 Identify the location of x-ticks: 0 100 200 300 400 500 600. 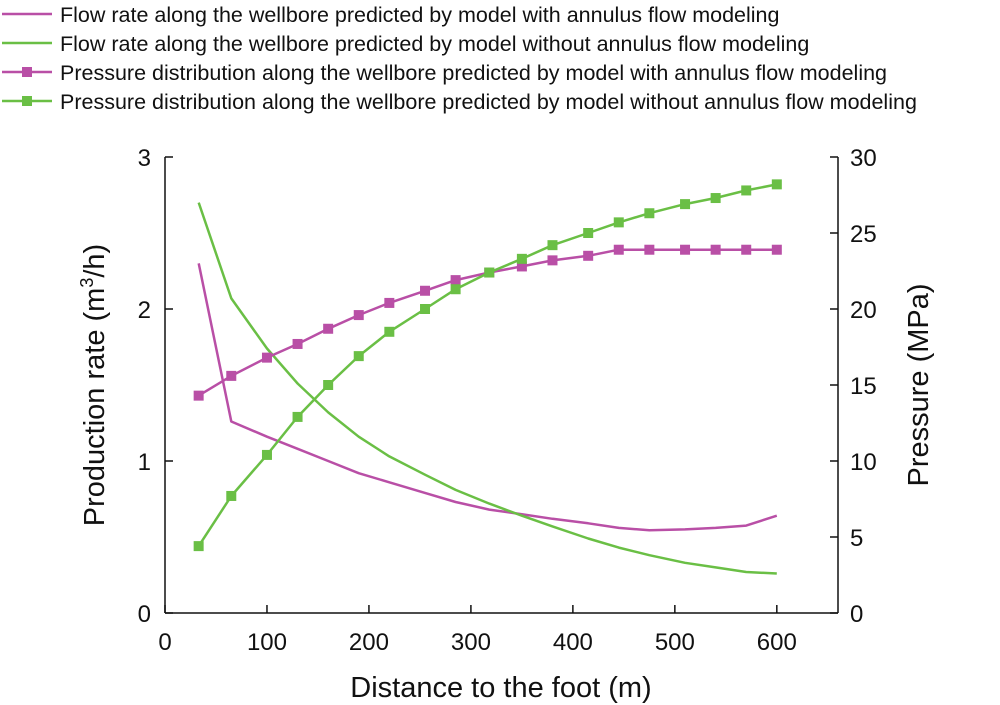
(477, 630).